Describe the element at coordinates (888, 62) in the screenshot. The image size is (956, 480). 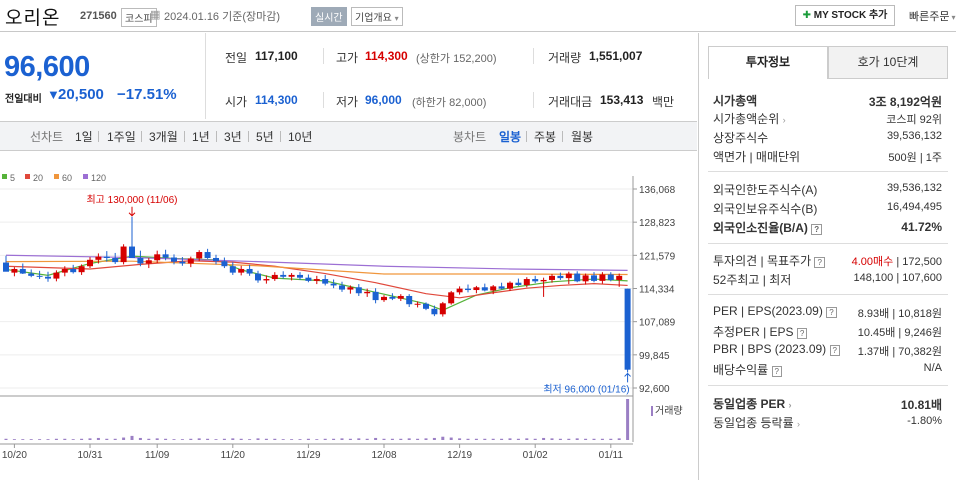
I see `tab-quote-10: 호가 10단계` at that location.